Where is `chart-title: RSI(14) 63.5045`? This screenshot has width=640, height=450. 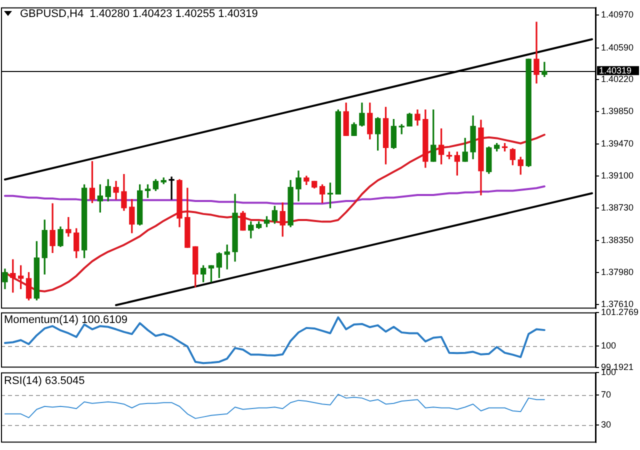
chart-title: RSI(14) 63.5045 is located at coordinates (44, 381).